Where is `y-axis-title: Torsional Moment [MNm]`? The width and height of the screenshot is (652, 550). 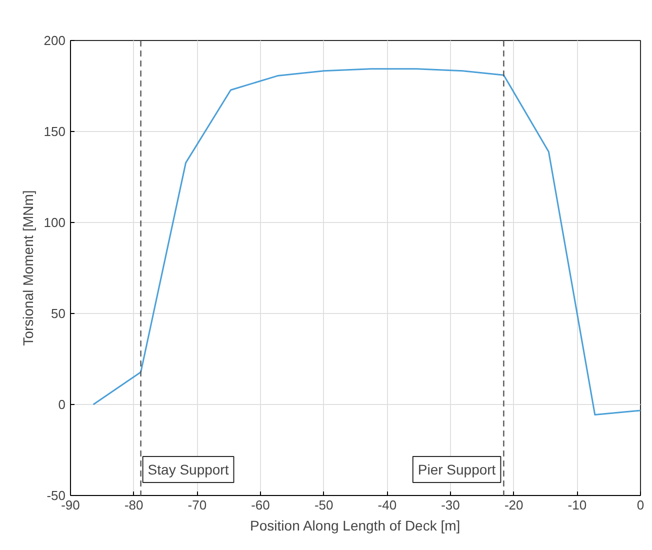
y-axis-title: Torsional Moment [MNm] is located at coordinates (28, 268).